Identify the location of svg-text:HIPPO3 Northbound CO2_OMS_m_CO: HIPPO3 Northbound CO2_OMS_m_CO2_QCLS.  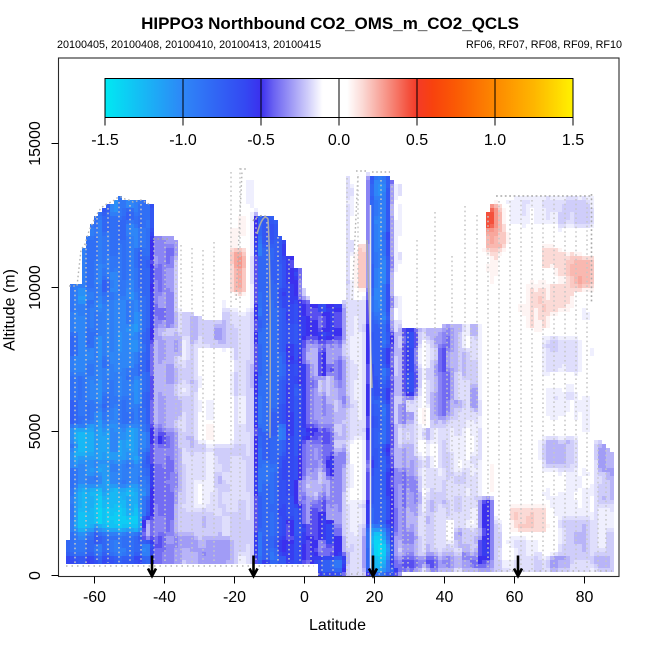
(330, 23).